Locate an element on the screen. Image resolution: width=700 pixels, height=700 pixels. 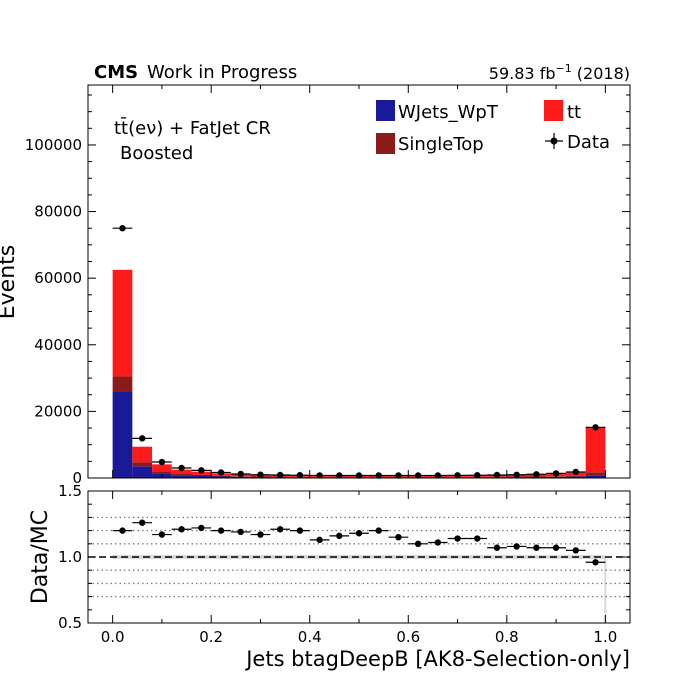
legend-label-singletop: SingleTop is located at coordinates (441, 144).